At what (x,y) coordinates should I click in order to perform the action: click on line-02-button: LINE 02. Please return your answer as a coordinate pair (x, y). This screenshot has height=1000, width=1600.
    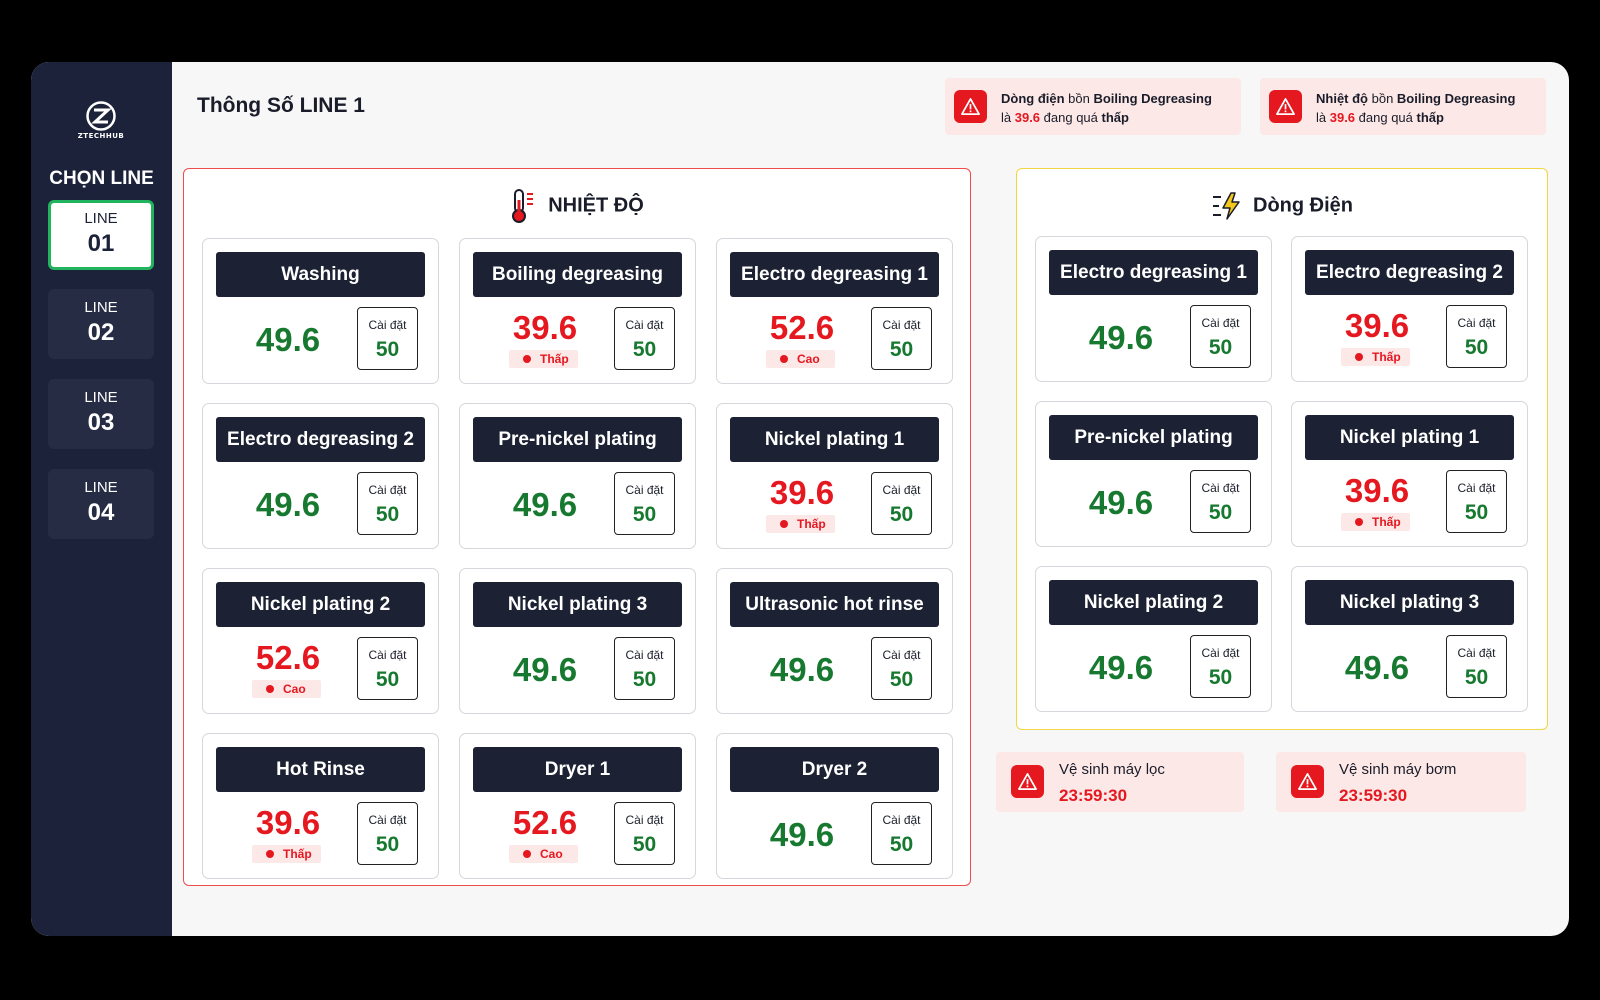
    Looking at the image, I should click on (101, 324).